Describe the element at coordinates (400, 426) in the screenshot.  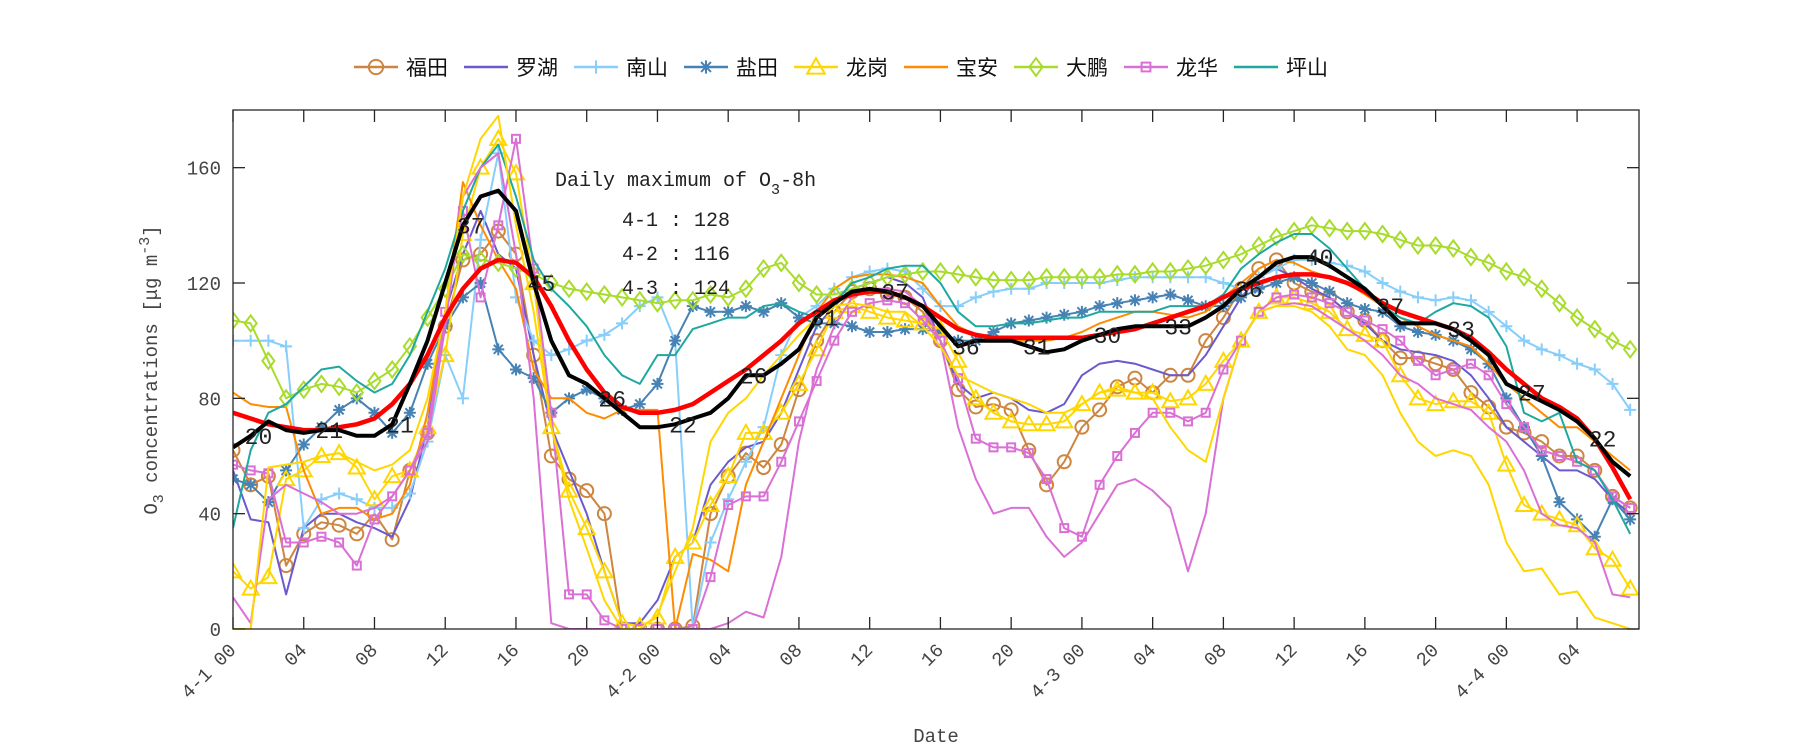
I see `annotation-label: 21` at that location.